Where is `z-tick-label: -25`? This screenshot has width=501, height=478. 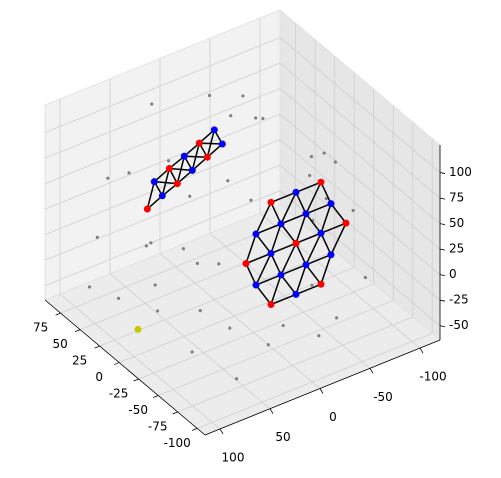
z-tick-label: -25 is located at coordinates (459, 300).